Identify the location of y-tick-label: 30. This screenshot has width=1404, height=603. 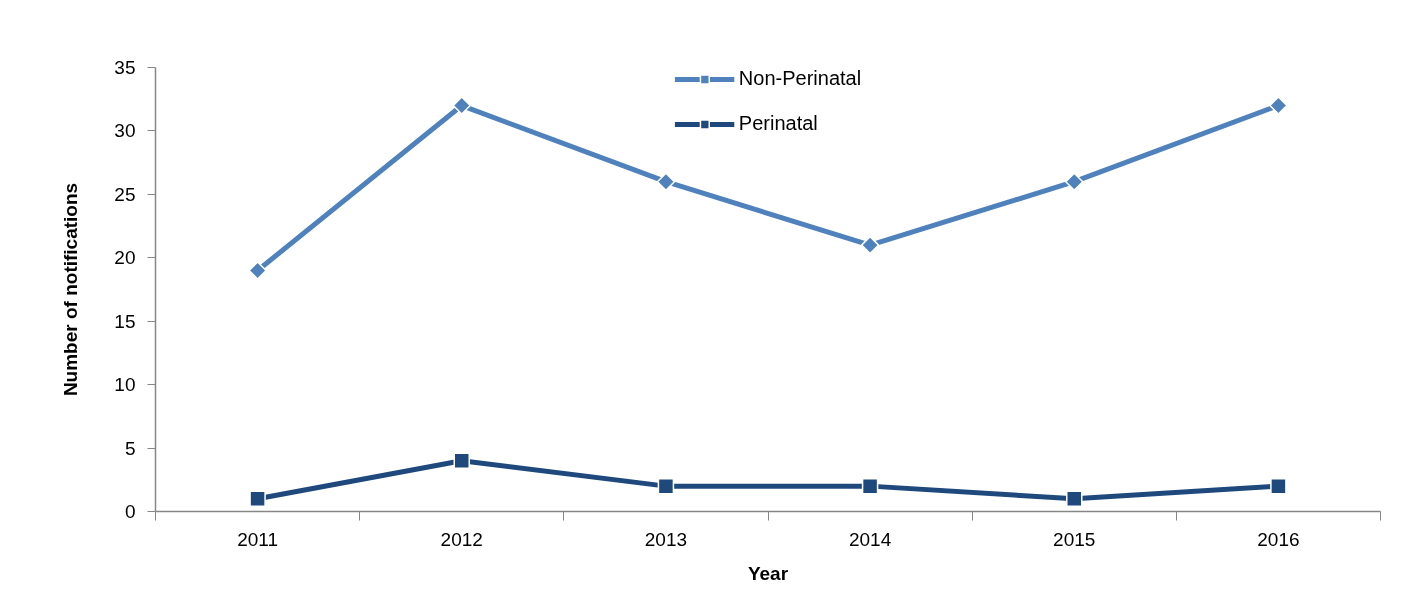
(125, 131).